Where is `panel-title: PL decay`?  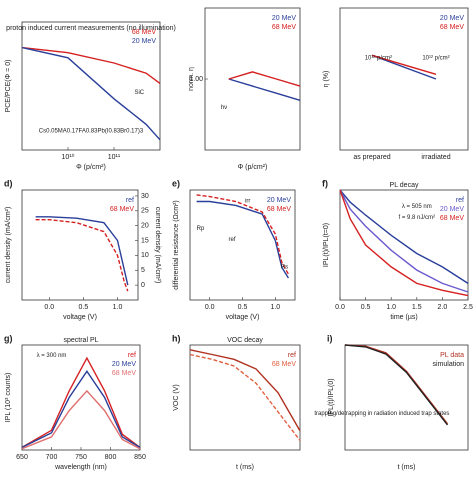
panel-title: PL decay is located at coordinates (404, 185).